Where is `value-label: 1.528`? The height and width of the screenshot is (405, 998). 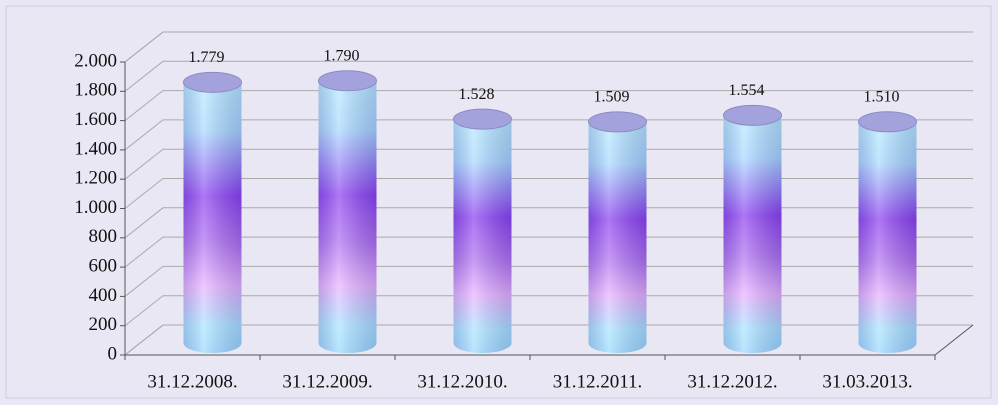
value-label: 1.528 is located at coordinates (477, 94).